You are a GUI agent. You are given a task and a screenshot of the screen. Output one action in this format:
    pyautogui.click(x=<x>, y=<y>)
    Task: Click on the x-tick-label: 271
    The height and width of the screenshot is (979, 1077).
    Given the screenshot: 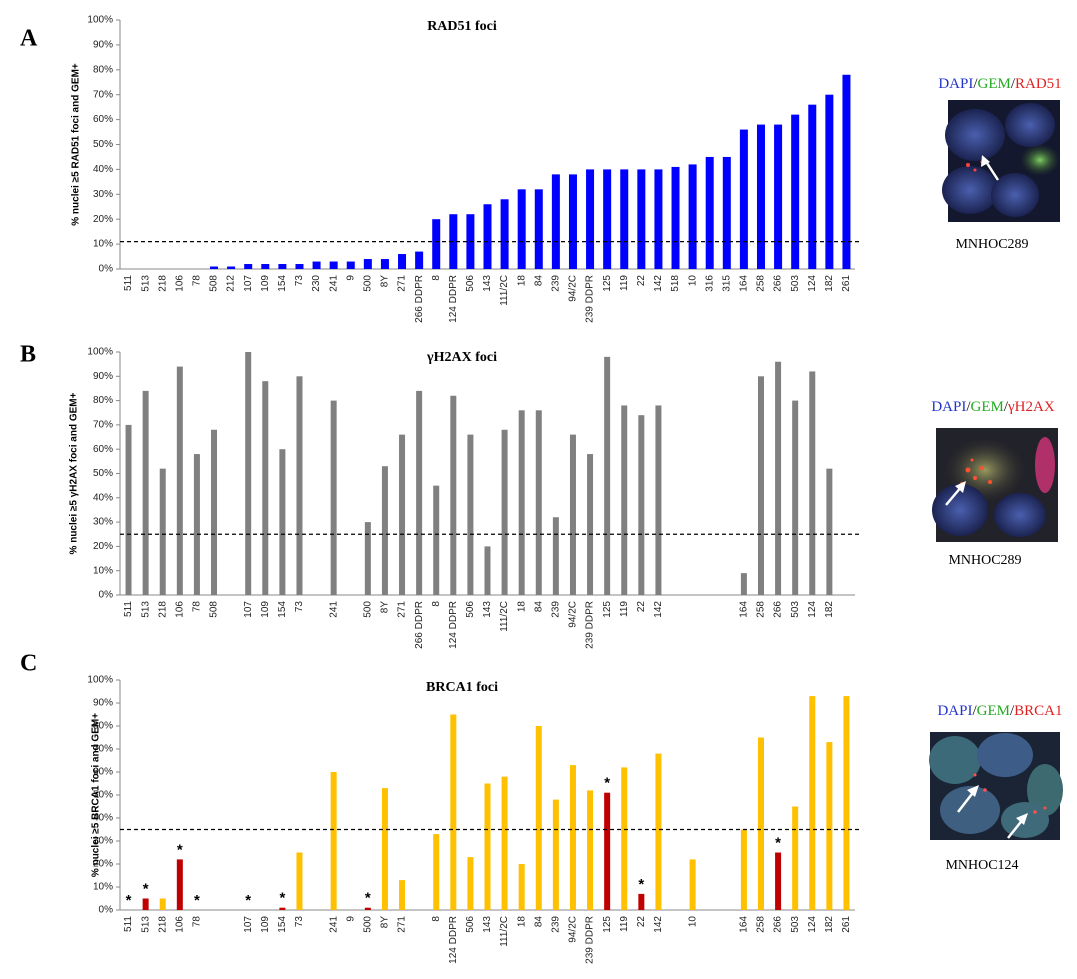 What is the action you would take?
    pyautogui.click(x=402, y=924)
    